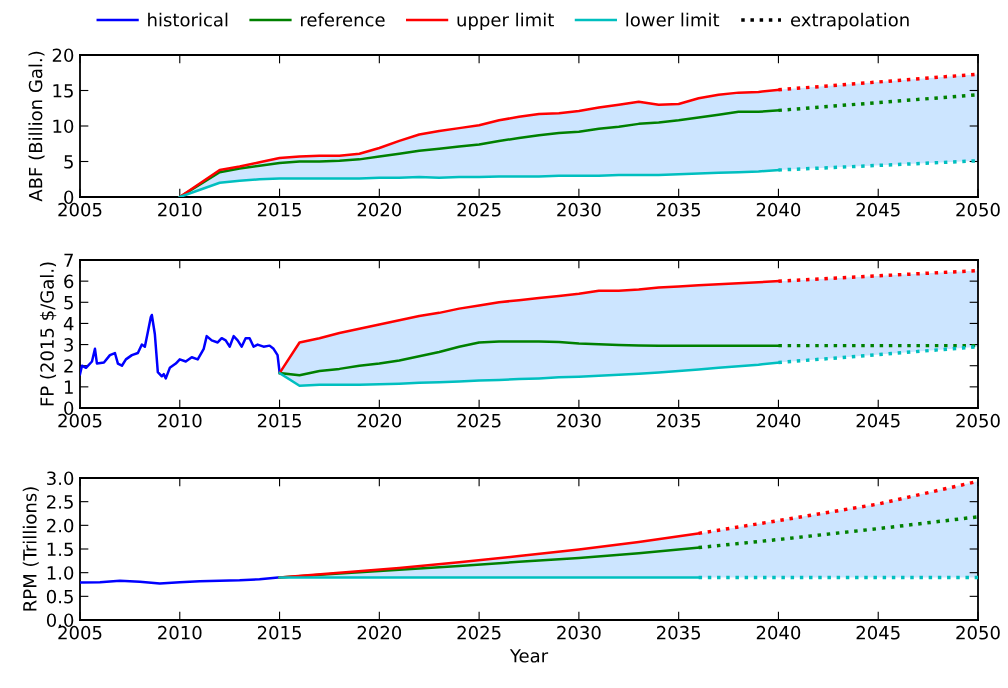  I want to click on legend-label: reference, so click(343, 19).